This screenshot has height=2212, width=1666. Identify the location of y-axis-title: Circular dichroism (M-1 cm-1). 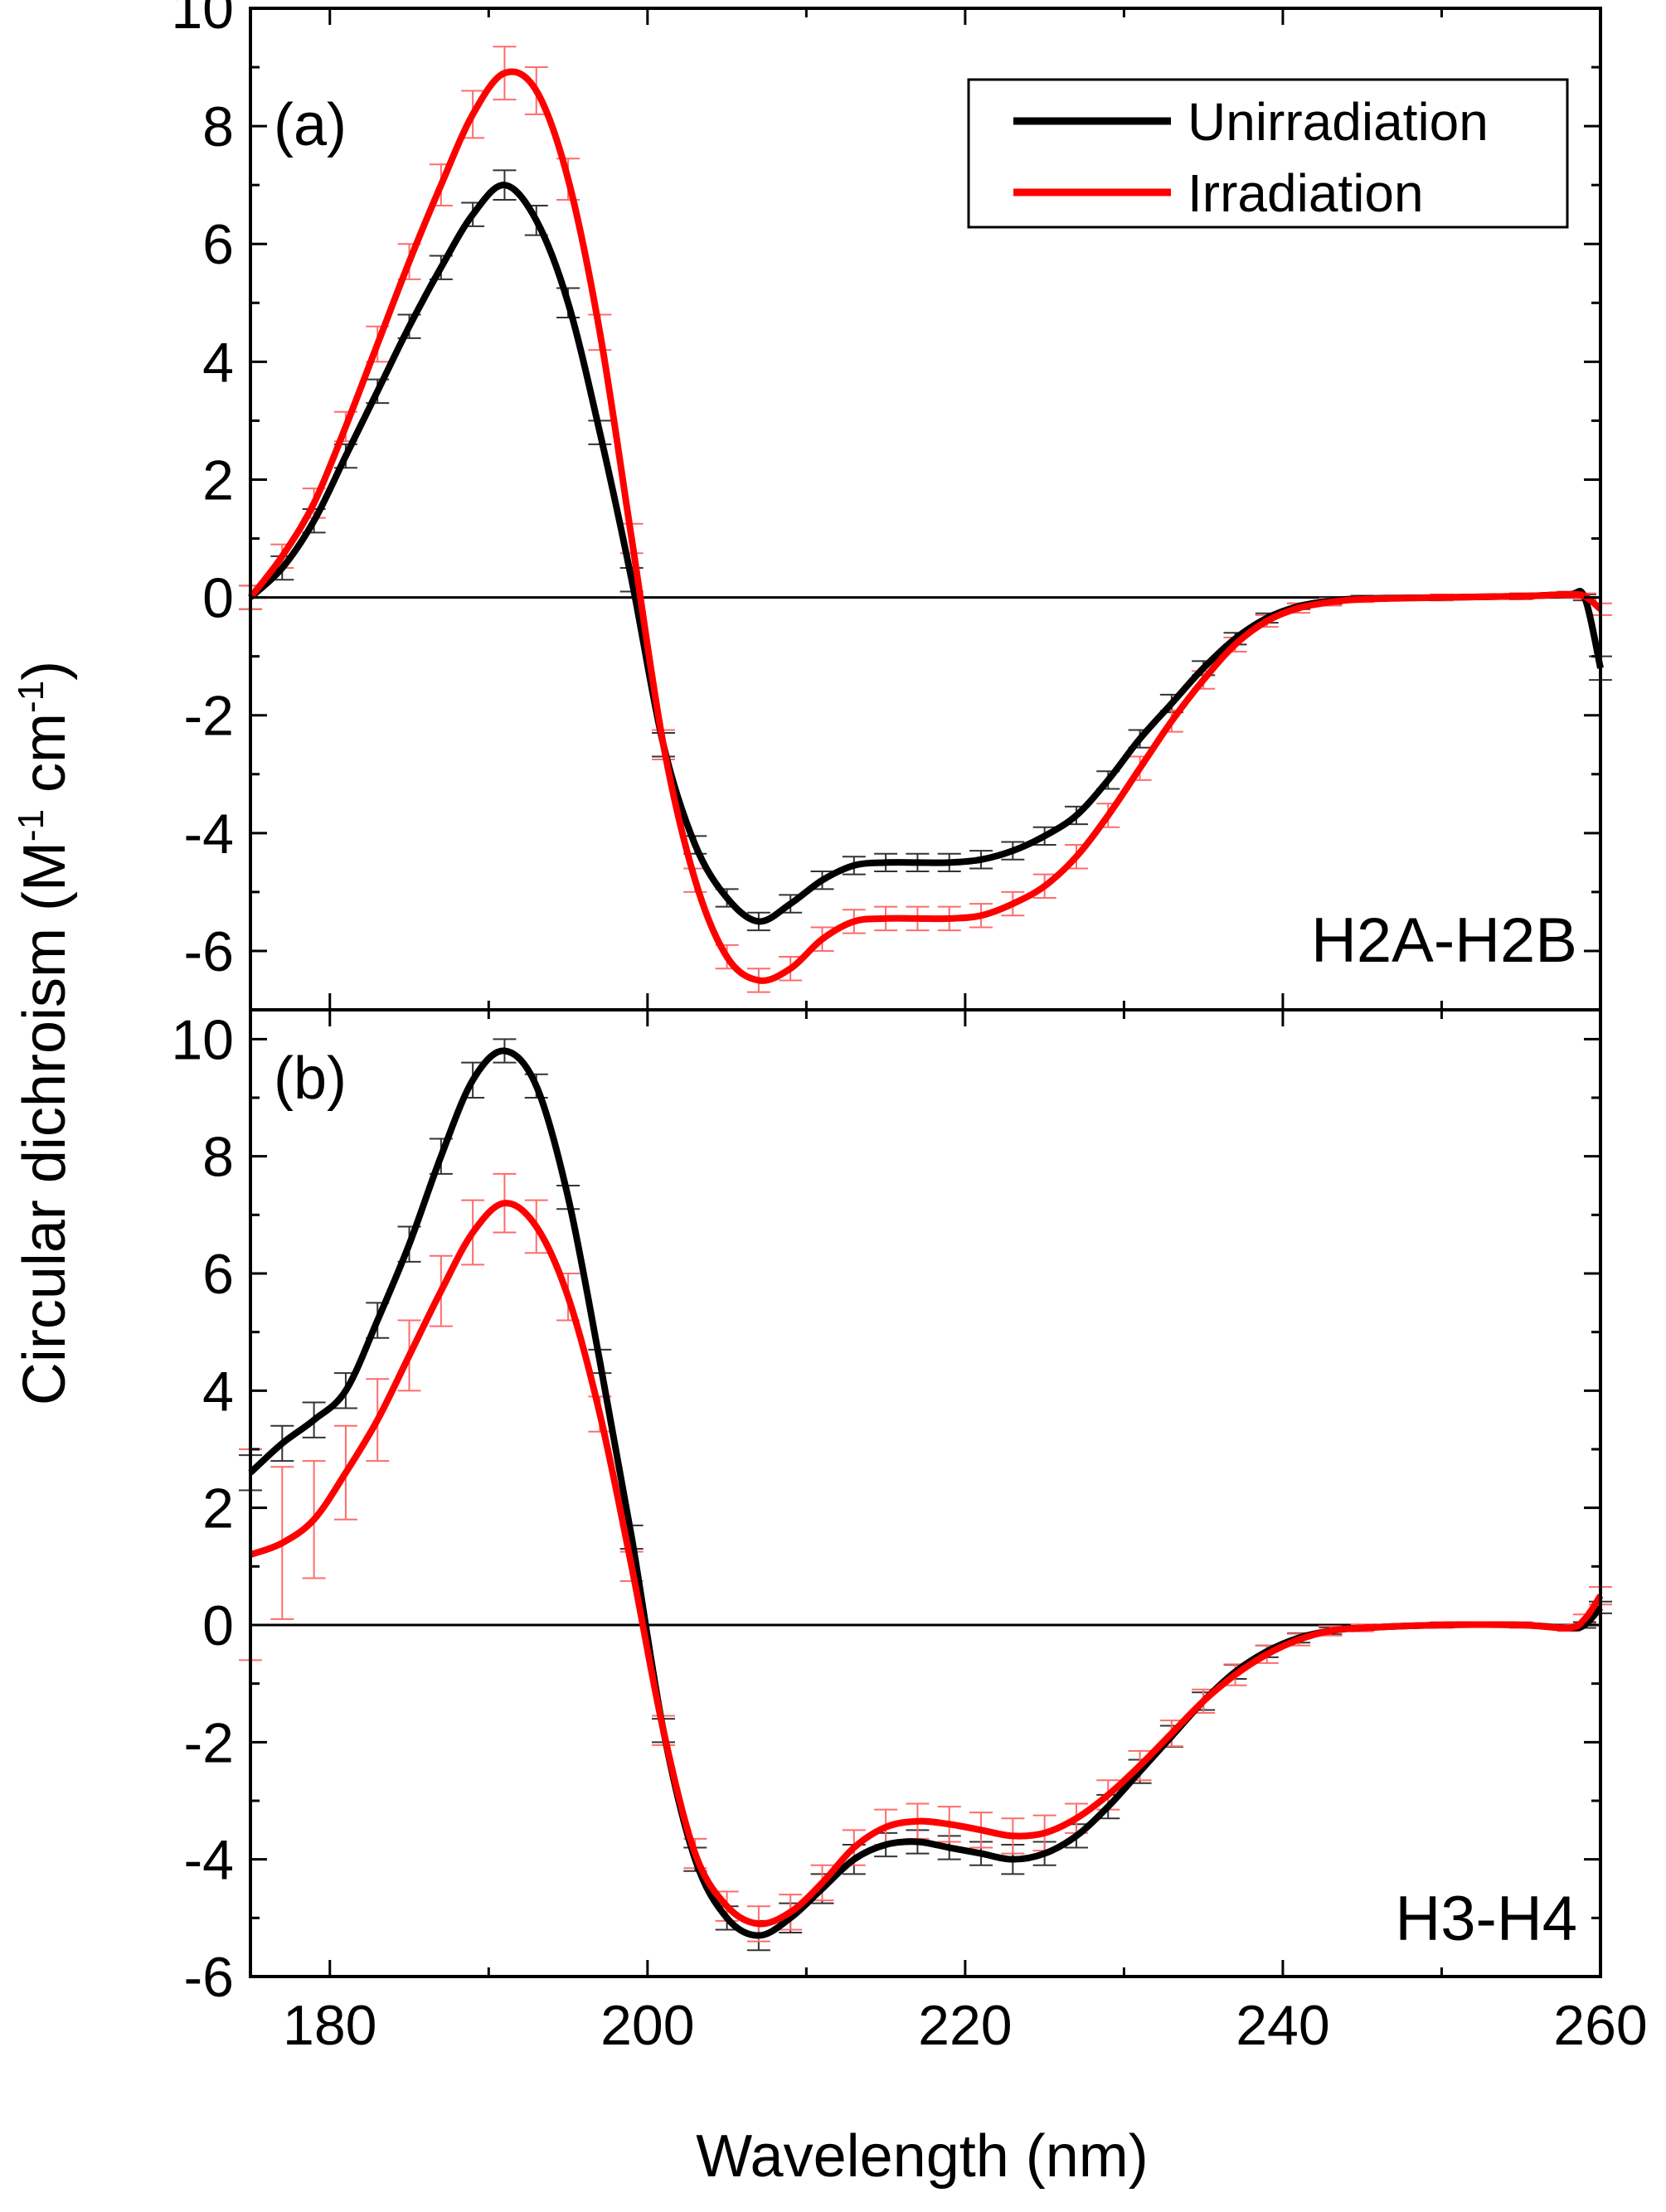
(44, 1033).